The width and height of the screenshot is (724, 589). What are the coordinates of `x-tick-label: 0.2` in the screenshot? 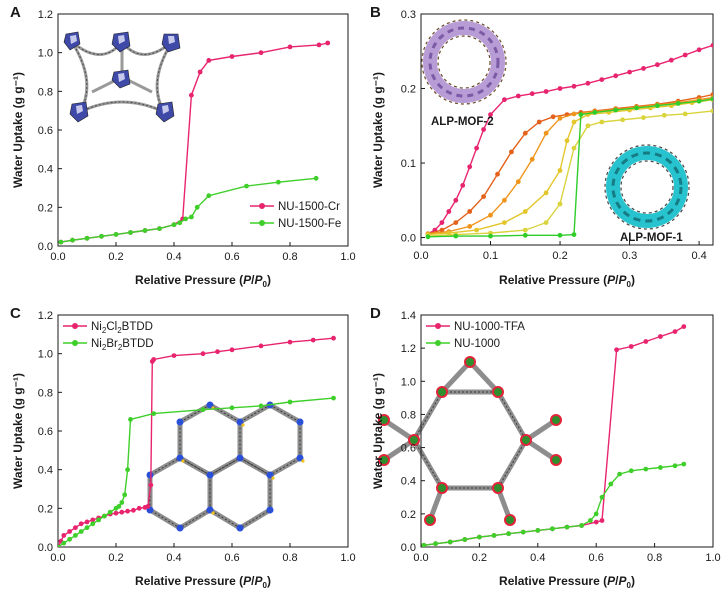 It's located at (479, 558).